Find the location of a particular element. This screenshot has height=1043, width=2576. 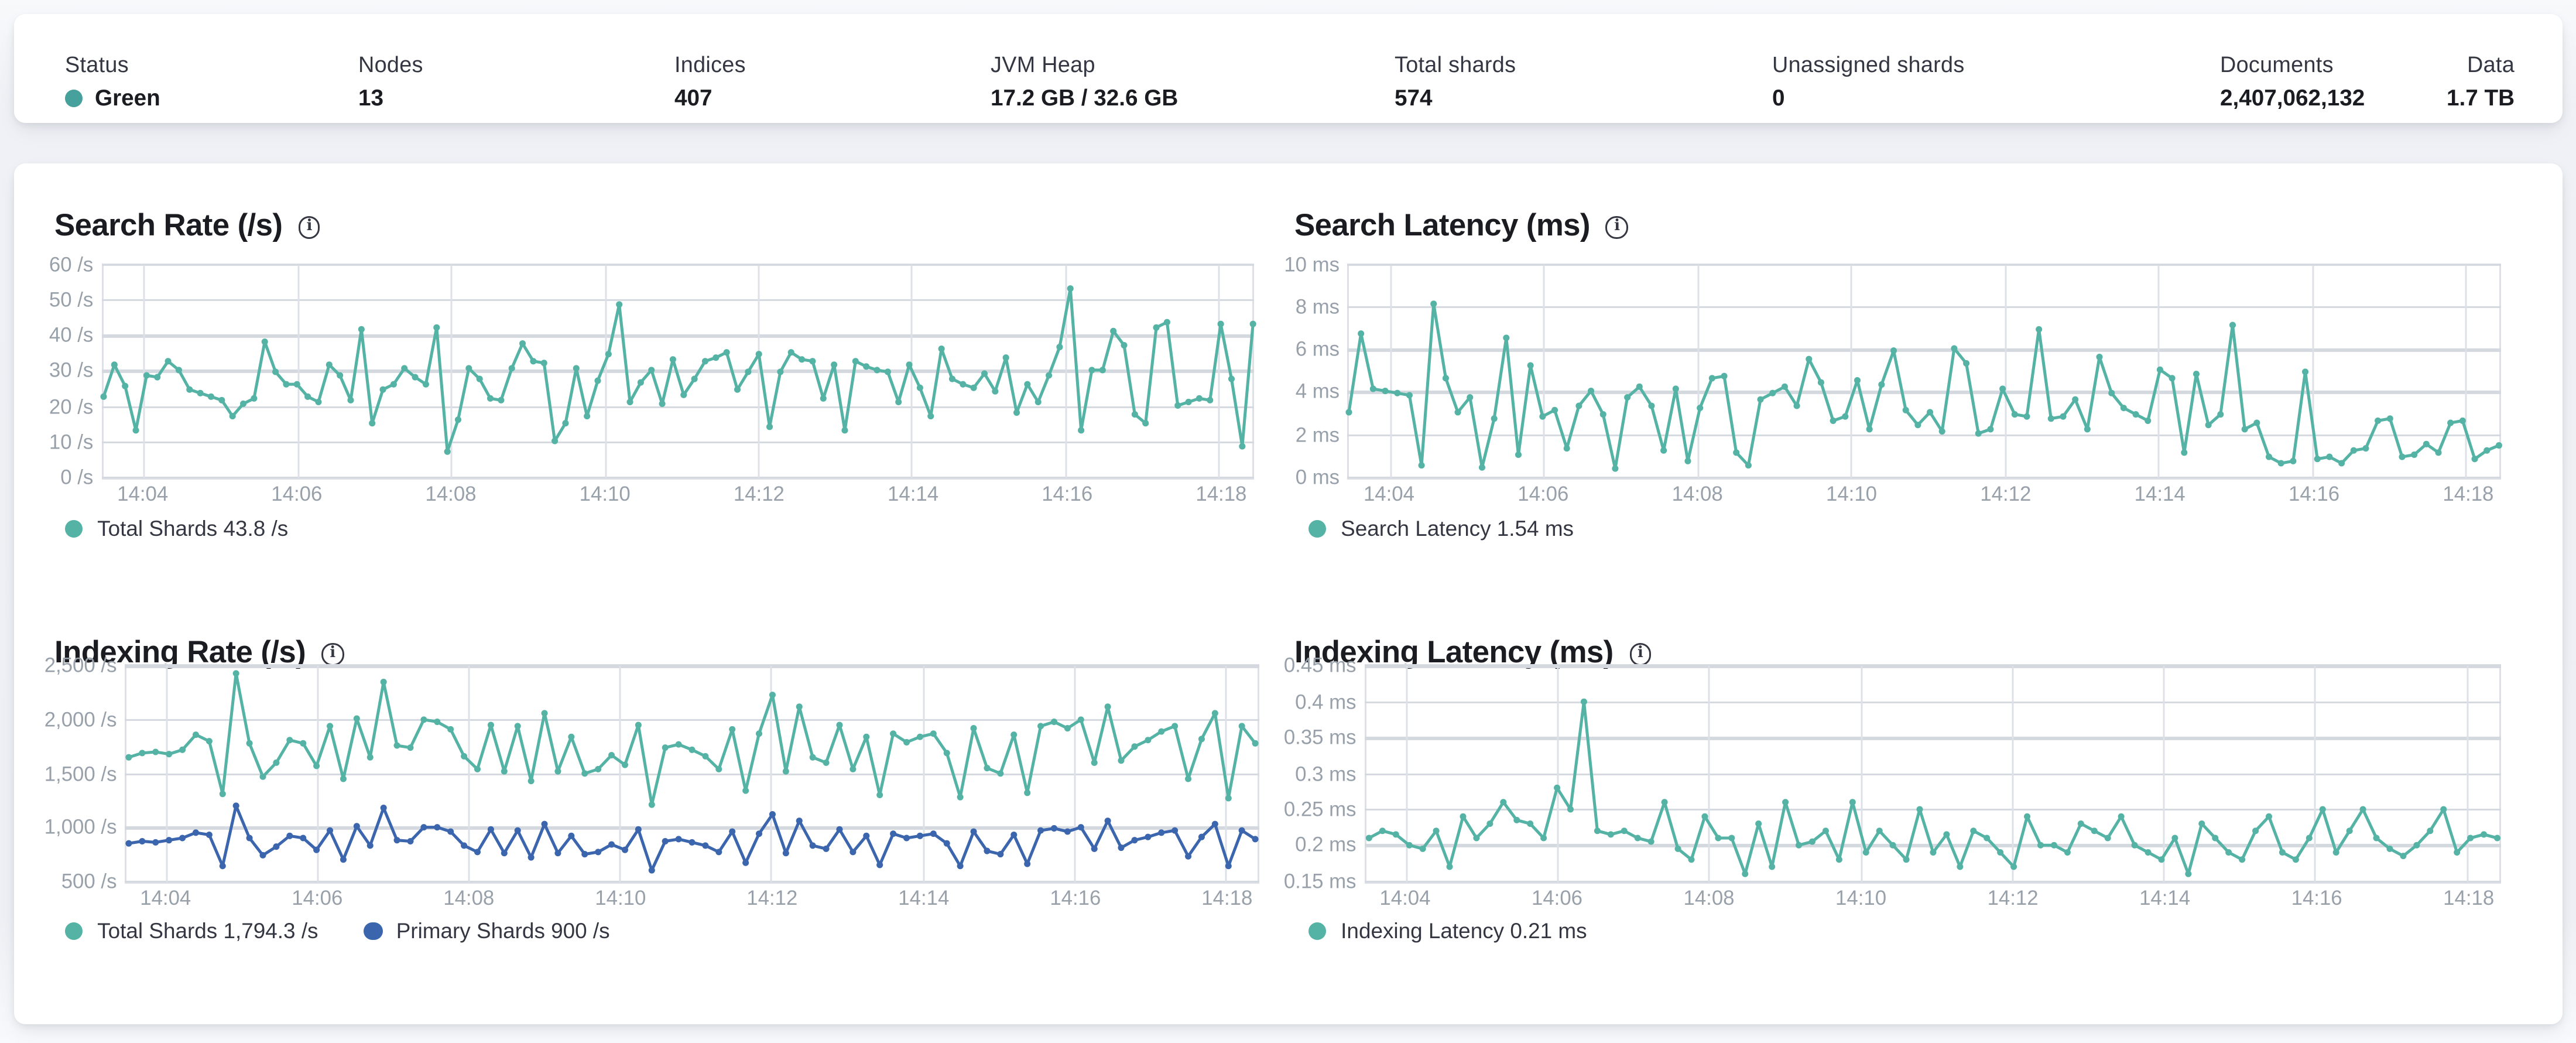

y-axis-label: 4 ms is located at coordinates (1317, 392).